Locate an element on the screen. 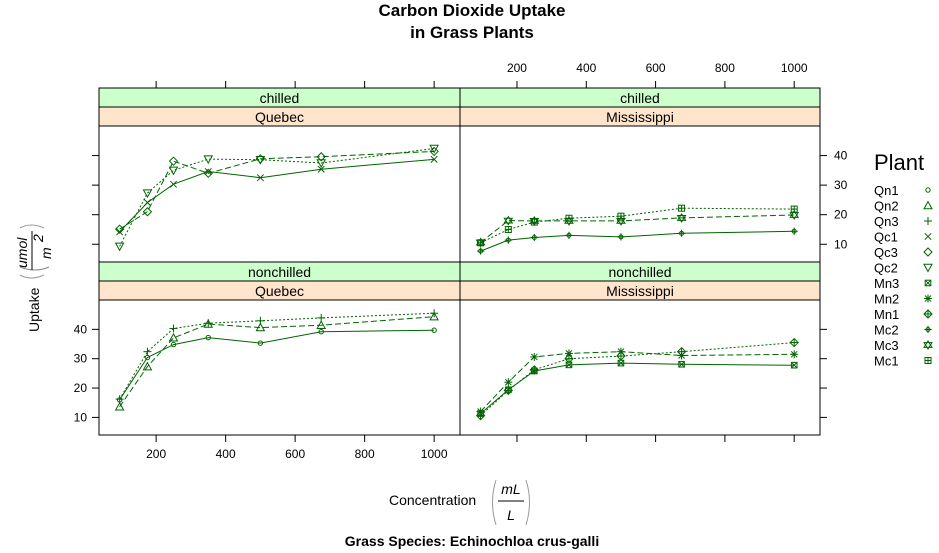 The image size is (939, 553). panel-chilled-mississippi: chilled Mississippi is located at coordinates (640, 175).